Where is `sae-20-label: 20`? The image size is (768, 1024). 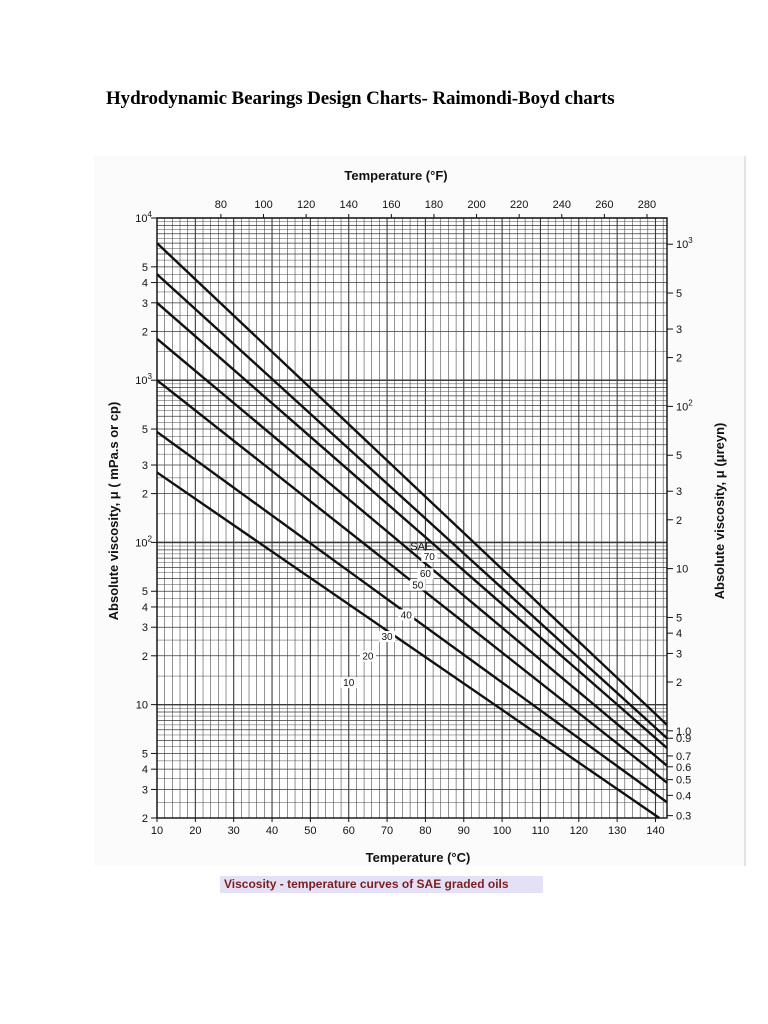
sae-20-label: 20 is located at coordinates (368, 656).